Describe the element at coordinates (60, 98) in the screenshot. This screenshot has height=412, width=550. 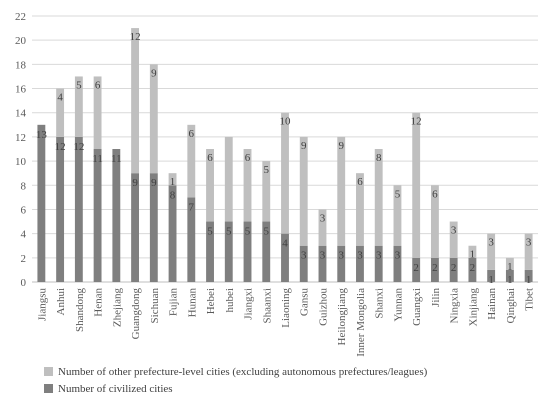
I see `data-label-other: 4` at that location.